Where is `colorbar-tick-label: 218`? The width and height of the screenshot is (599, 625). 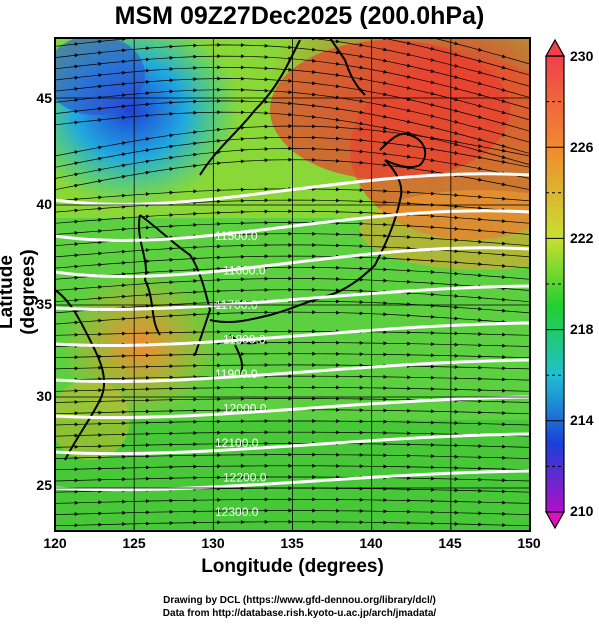 colorbar-tick-label: 218 is located at coordinates (582, 329).